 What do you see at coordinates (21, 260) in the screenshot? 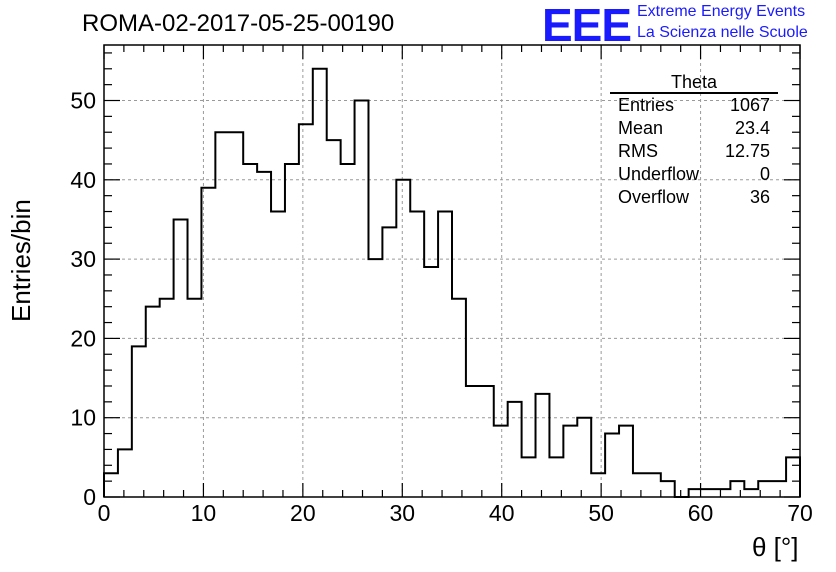
I see `y-axis-label: Entries/bin` at bounding box center [21, 260].